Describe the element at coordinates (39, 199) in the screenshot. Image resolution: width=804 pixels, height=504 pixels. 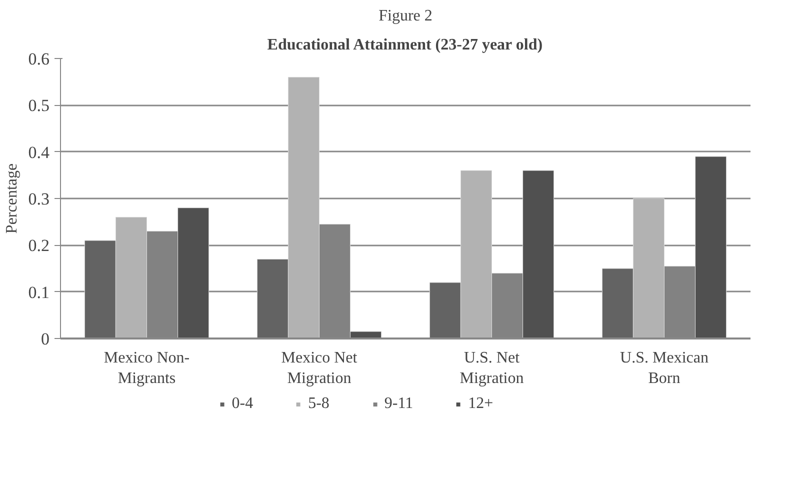
I see `y-tick-label: 0.3` at that location.